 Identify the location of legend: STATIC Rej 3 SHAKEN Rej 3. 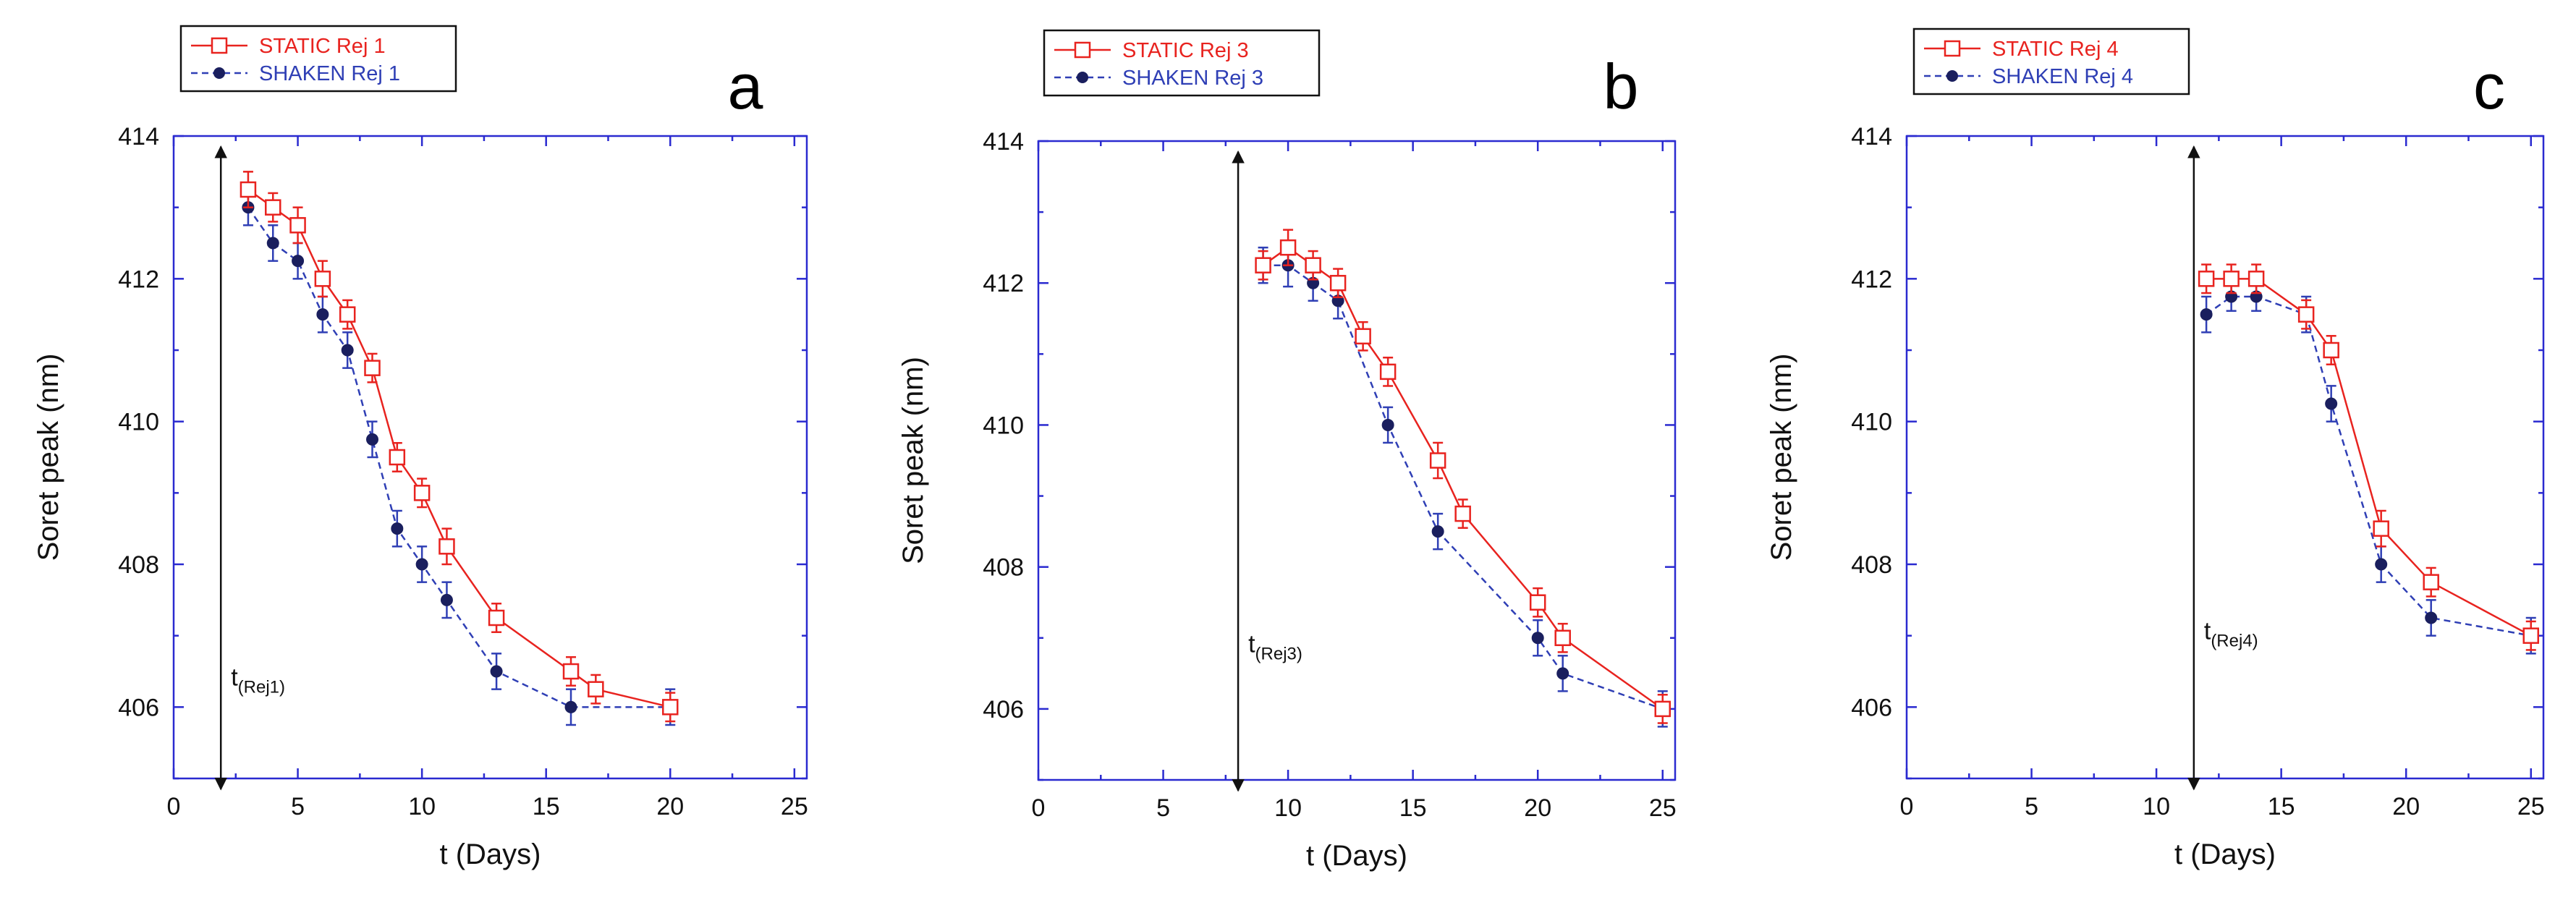
(1182, 63).